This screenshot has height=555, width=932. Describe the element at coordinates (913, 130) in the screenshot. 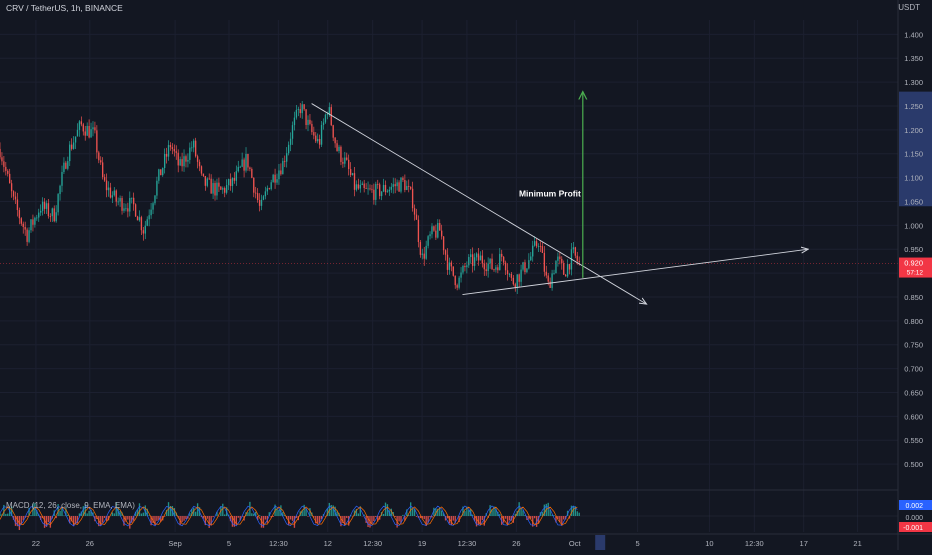

I see `y-tick-label: 1.200` at that location.